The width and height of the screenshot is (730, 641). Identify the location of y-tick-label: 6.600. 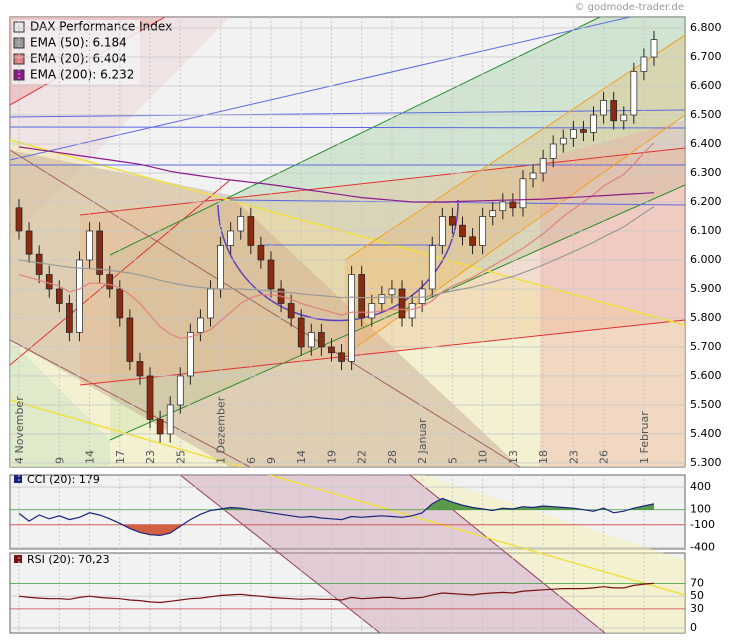
(706, 85).